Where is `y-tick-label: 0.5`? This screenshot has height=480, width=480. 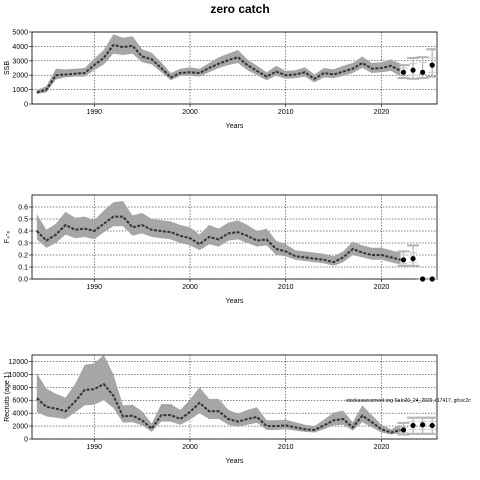
y-tick-label: 0.5 is located at coordinates (23, 220).